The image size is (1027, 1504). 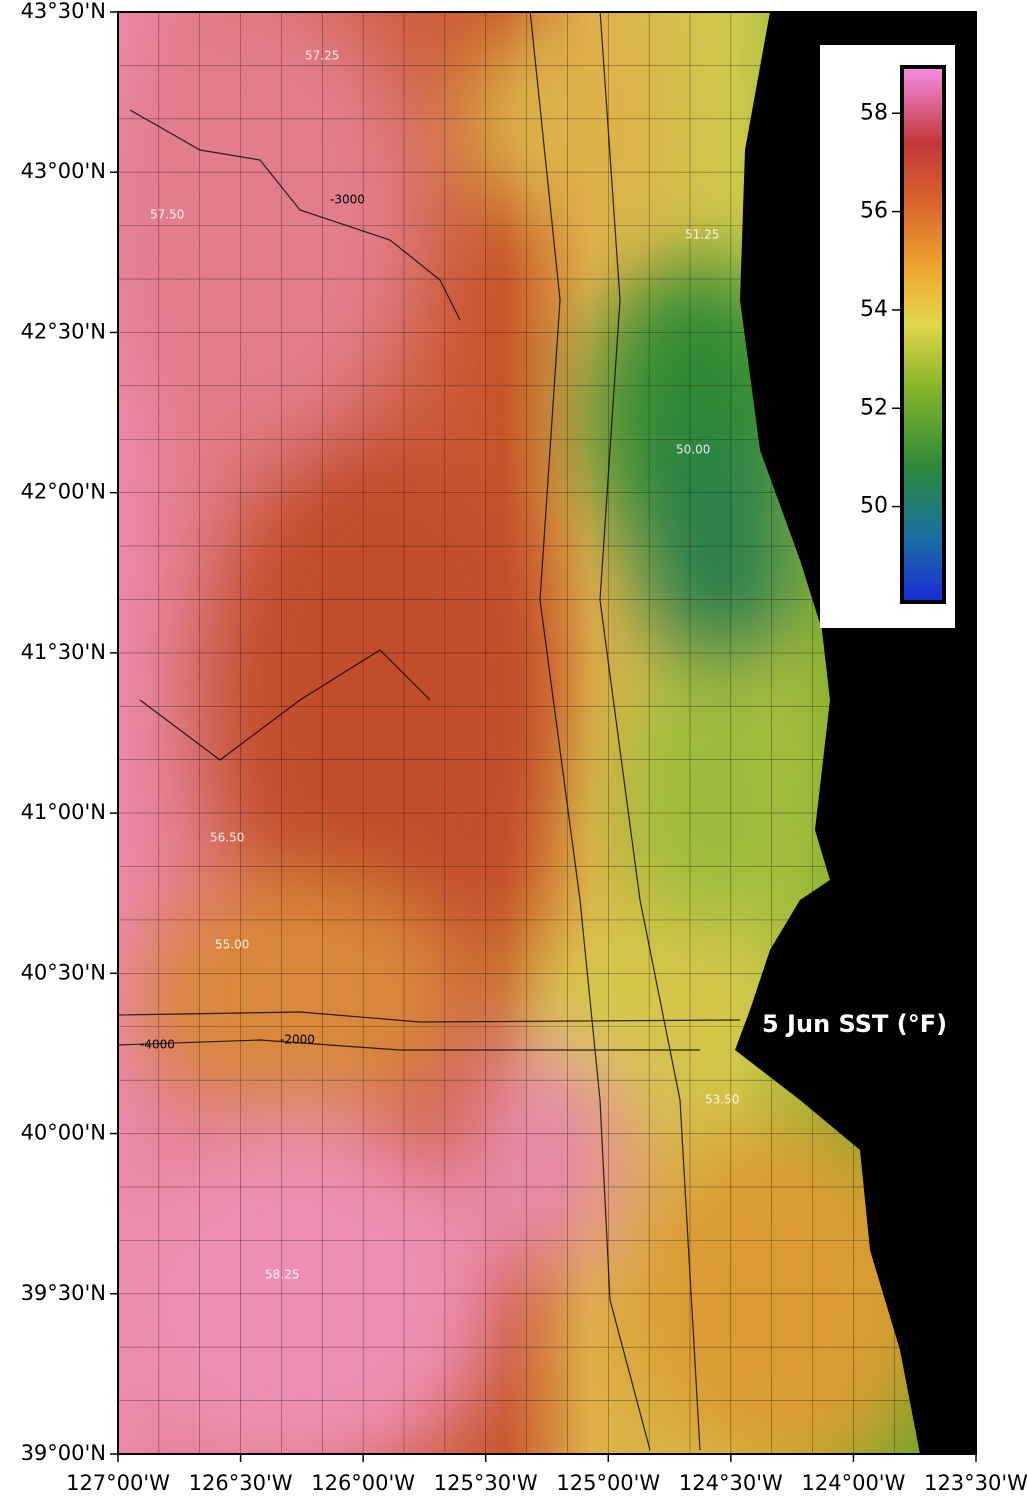 I want to click on contour-label: 57.50, so click(x=167, y=215).